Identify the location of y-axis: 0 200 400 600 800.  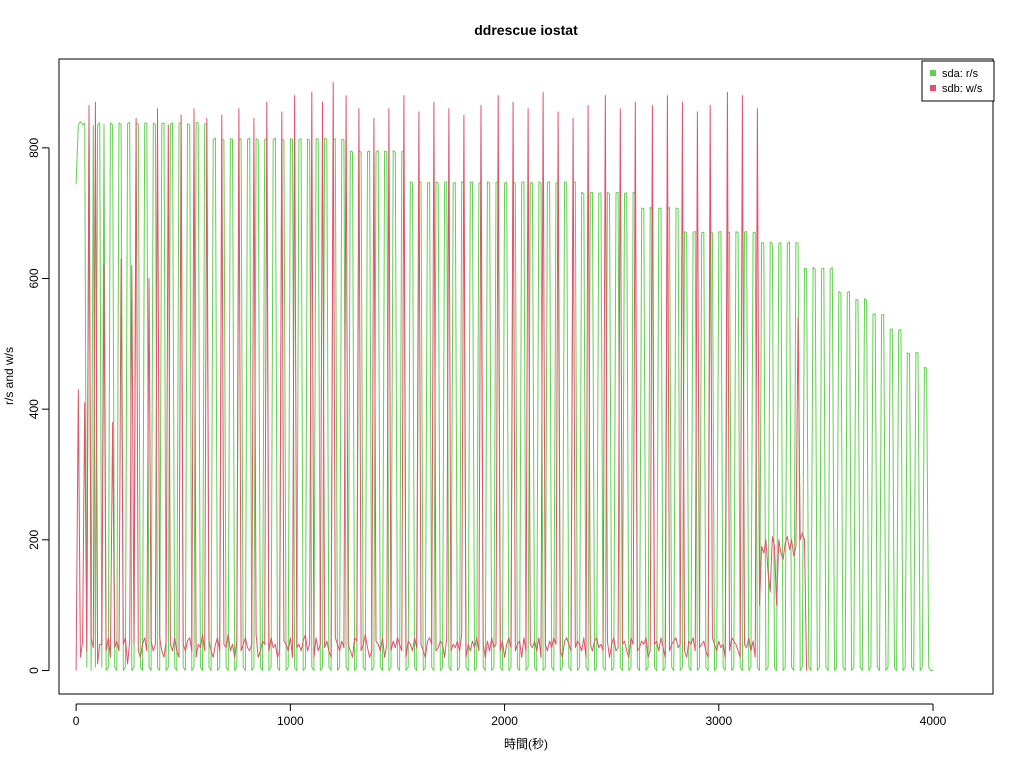
(38, 406).